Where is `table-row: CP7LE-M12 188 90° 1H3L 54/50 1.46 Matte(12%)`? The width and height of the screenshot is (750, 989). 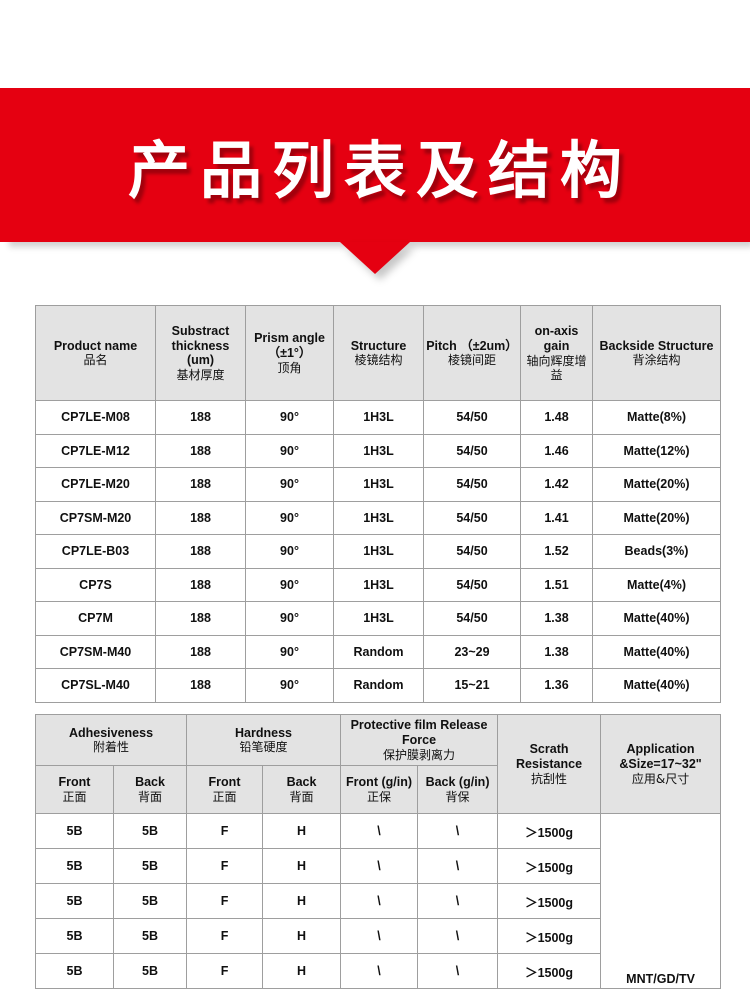
table-row: CP7LE-M12 188 90° 1H3L 54/50 1.46 Matte(12%) is located at coordinates (378, 450).